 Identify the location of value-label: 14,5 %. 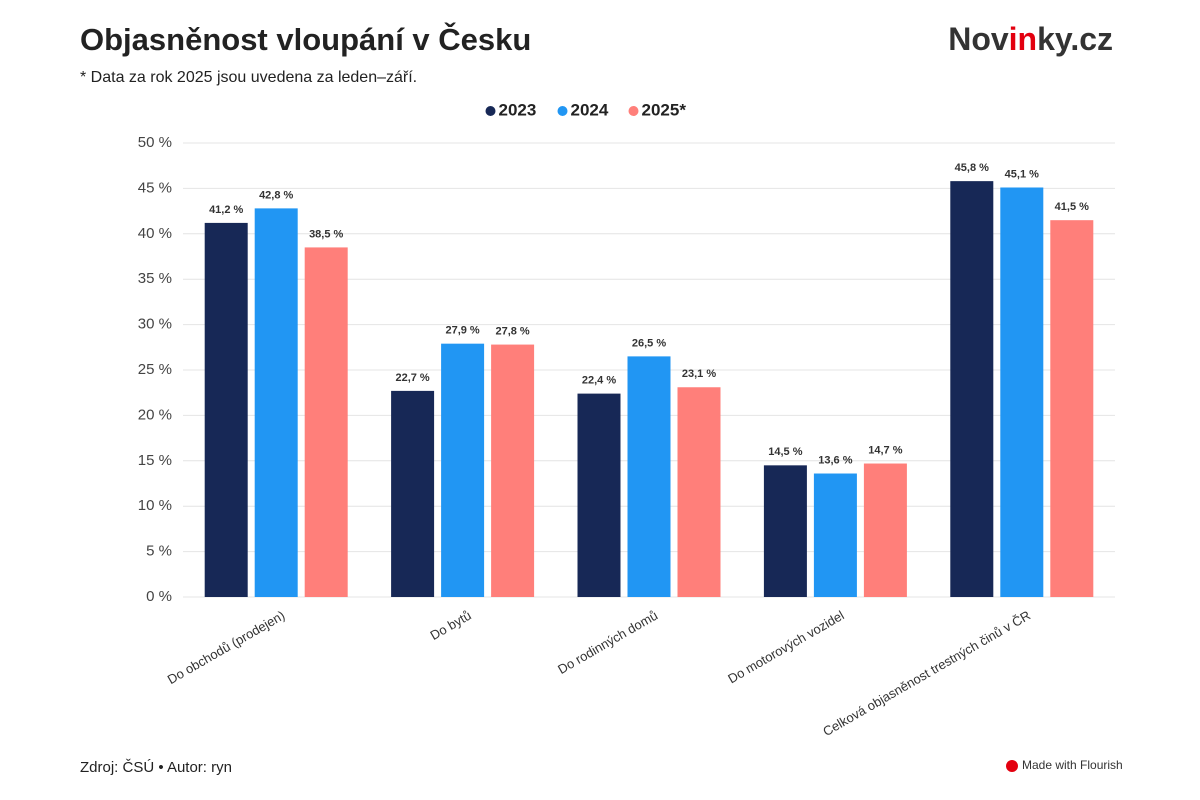
(785, 452).